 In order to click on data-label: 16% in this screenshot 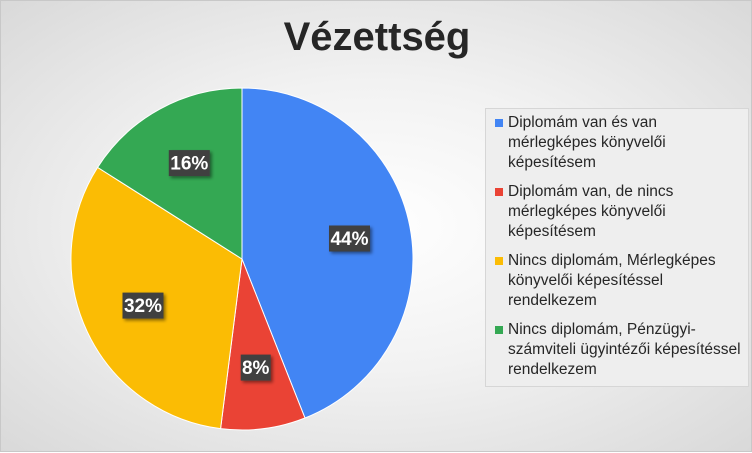, I will do `click(189, 163)`.